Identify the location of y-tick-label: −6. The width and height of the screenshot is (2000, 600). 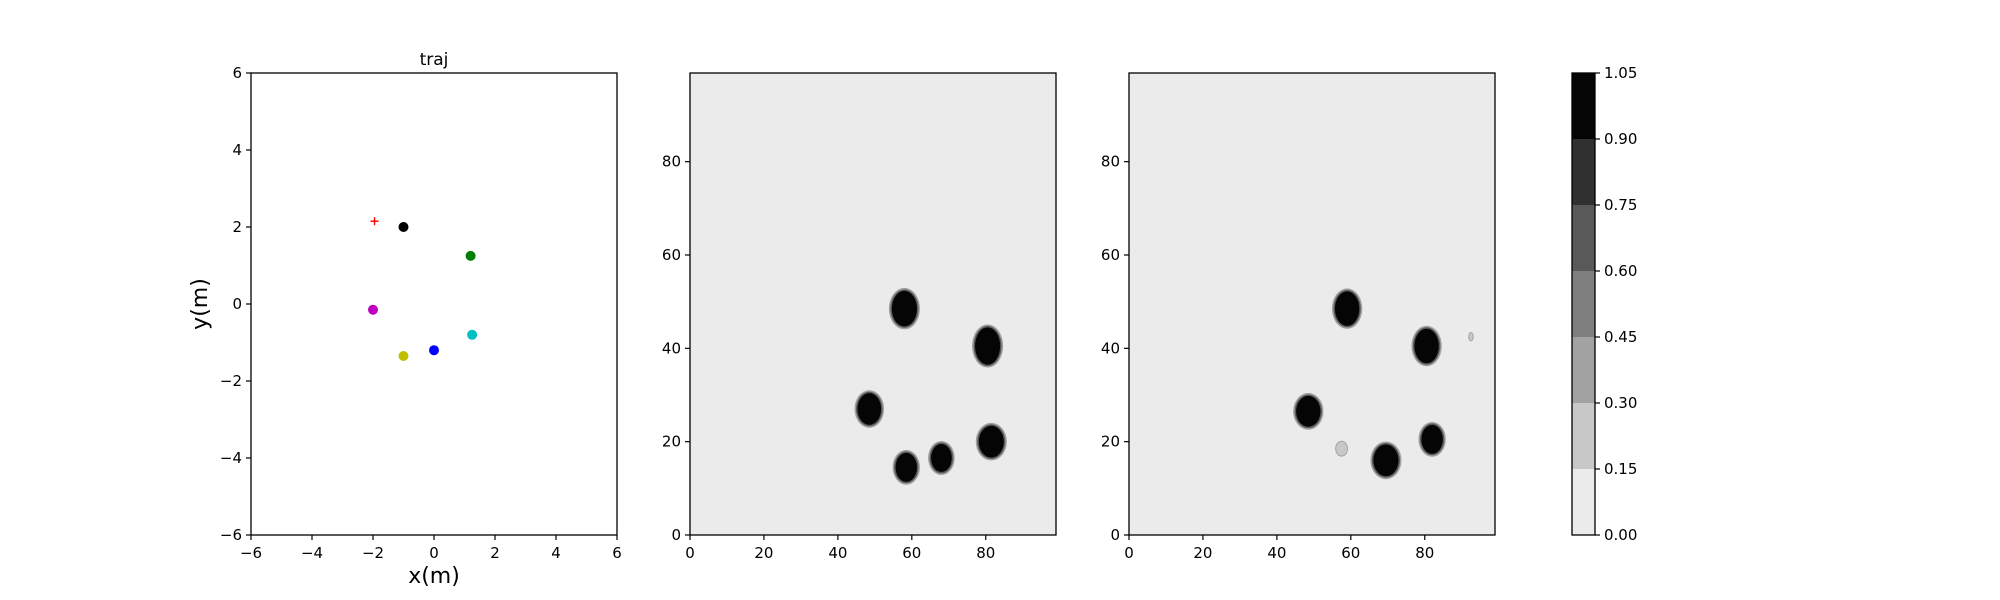
(231, 535).